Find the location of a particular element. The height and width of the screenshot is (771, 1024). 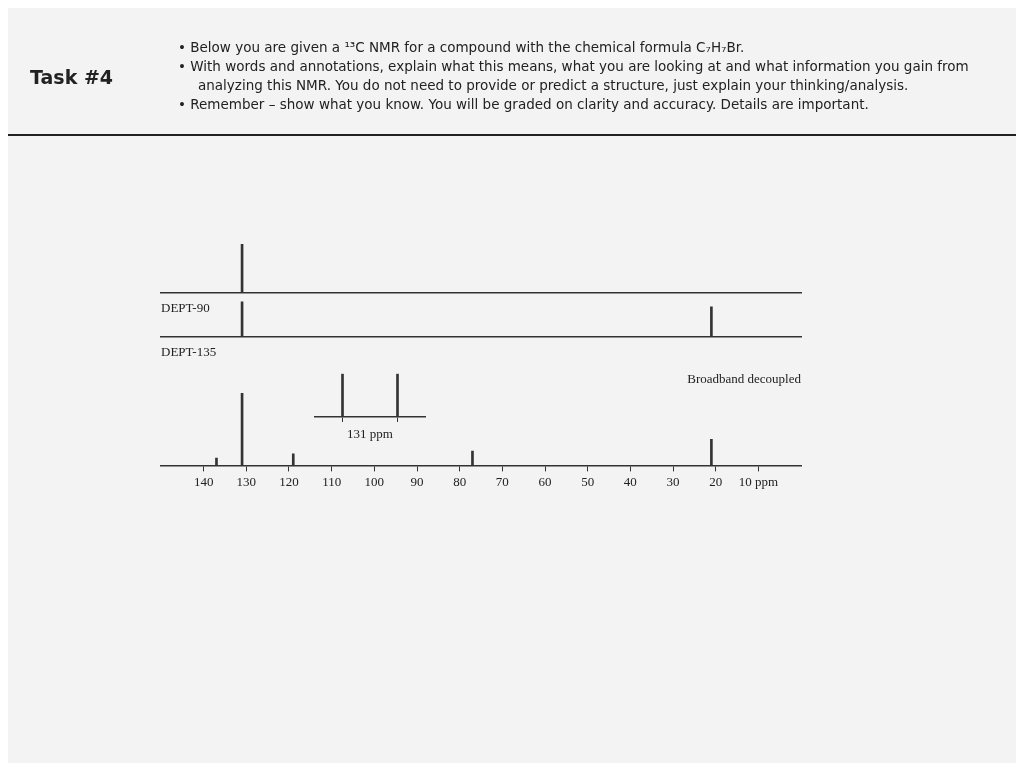

text: • Below you are given a ¹³C NMR for a compound with the chemical formula C₇H₇Br. is located at coordinates (462, 47).